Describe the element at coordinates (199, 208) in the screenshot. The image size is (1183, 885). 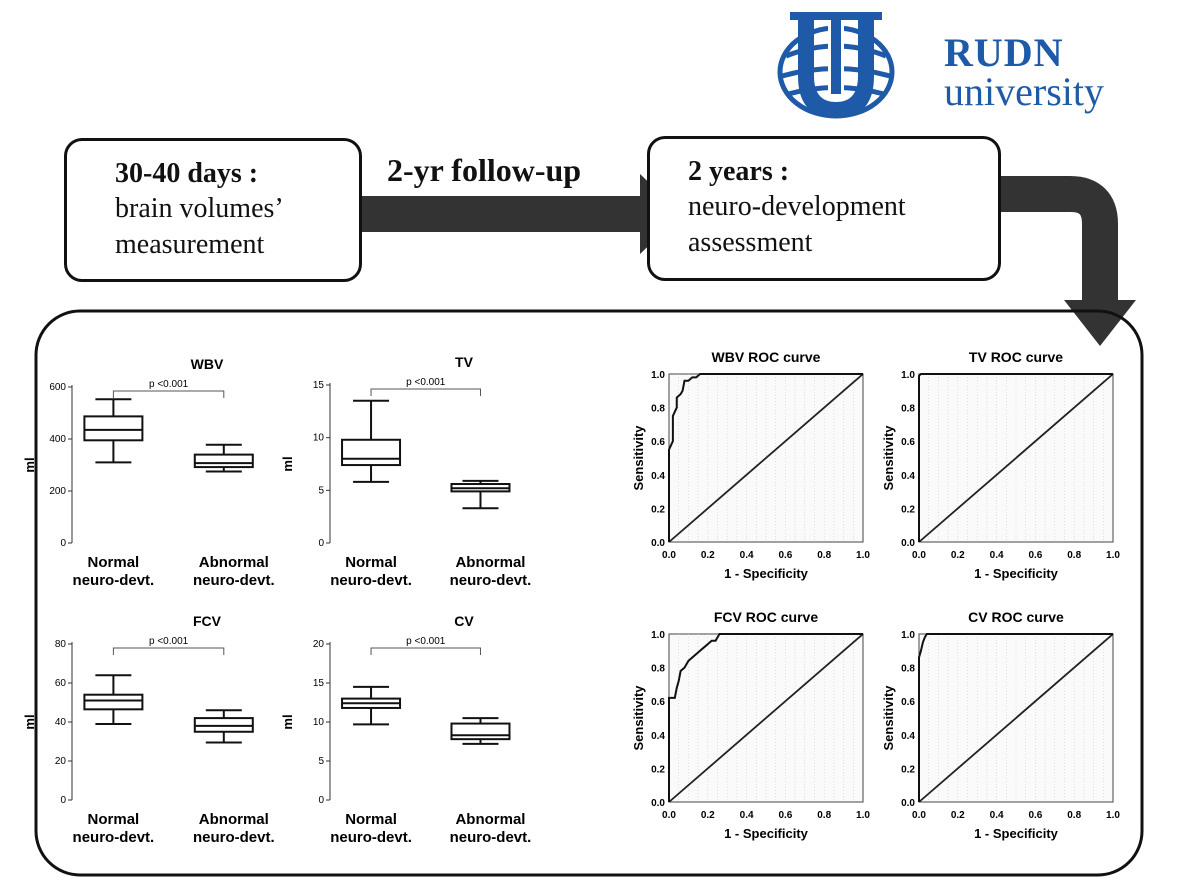
I see `step-baseline-line1: brain volumes’` at that location.